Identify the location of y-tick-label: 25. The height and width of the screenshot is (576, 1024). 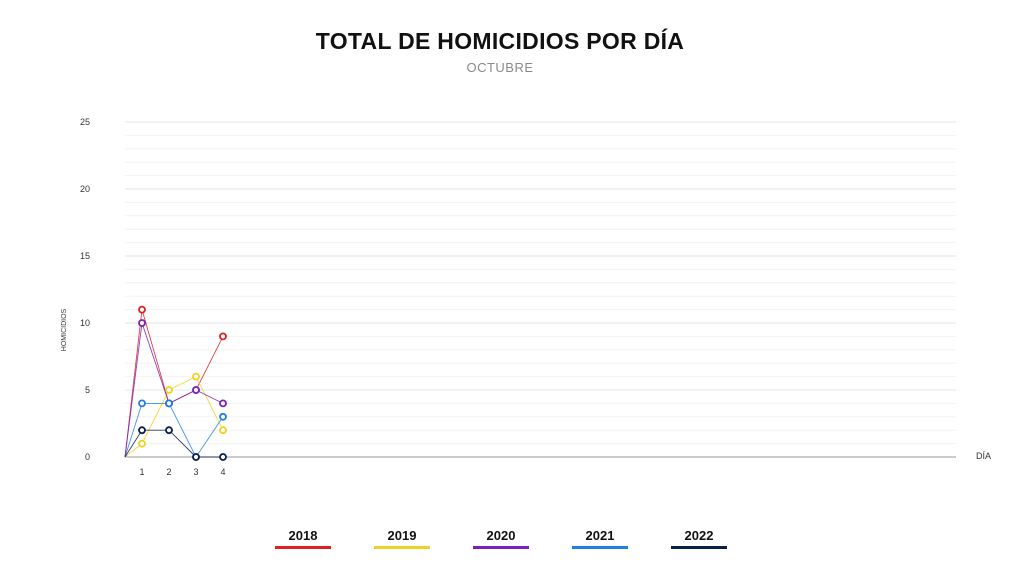
(85, 122).